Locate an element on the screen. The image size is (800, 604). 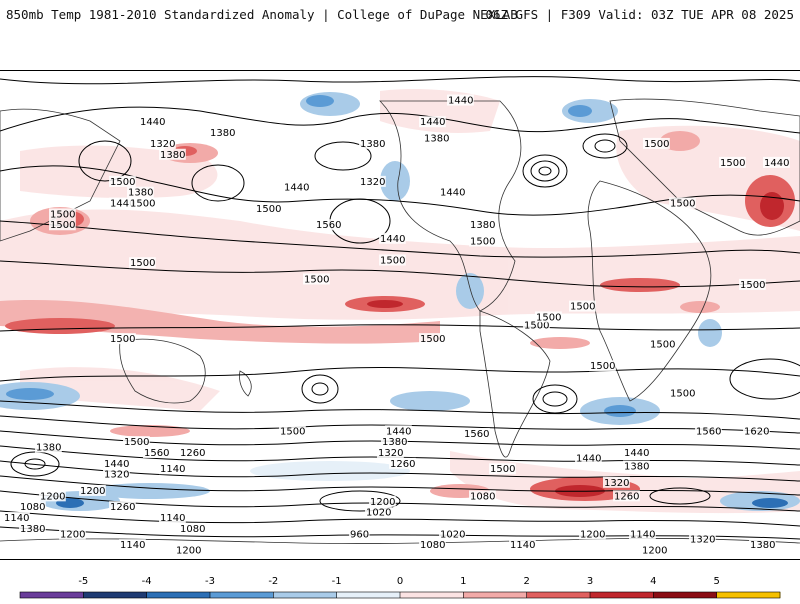
contour-label: 1260 is located at coordinates (122, 507).